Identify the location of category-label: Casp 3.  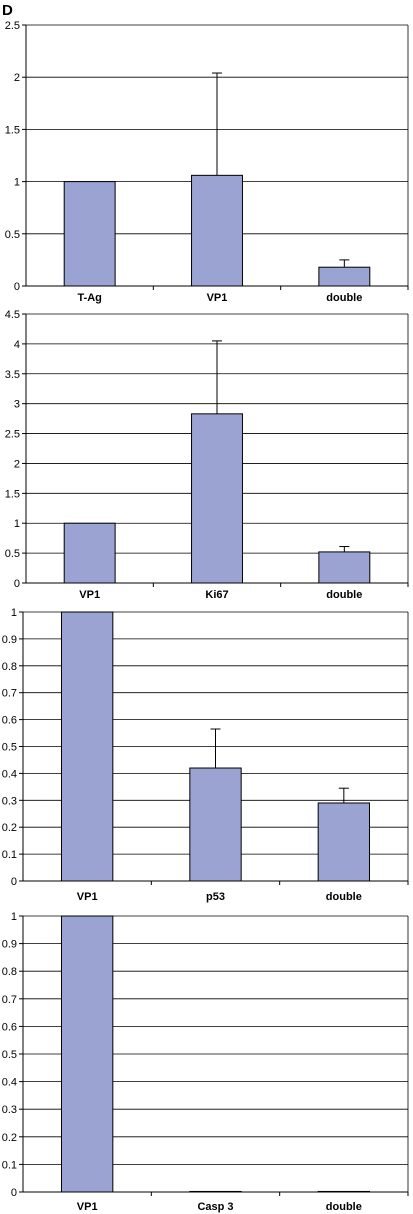
(215, 1207).